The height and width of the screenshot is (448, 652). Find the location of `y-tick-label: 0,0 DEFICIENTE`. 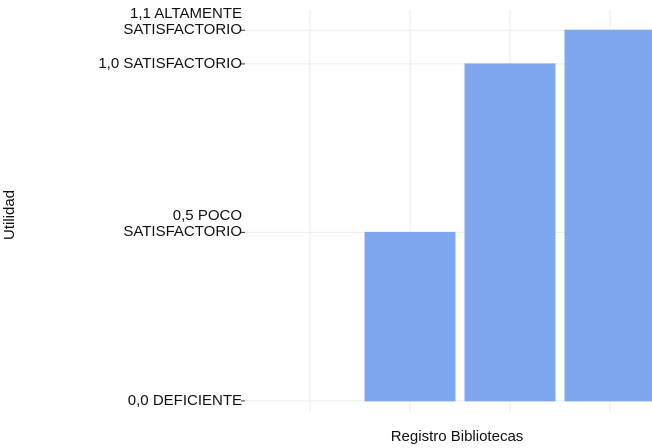

y-tick-label: 0,0 DEFICIENTE is located at coordinates (184, 400).